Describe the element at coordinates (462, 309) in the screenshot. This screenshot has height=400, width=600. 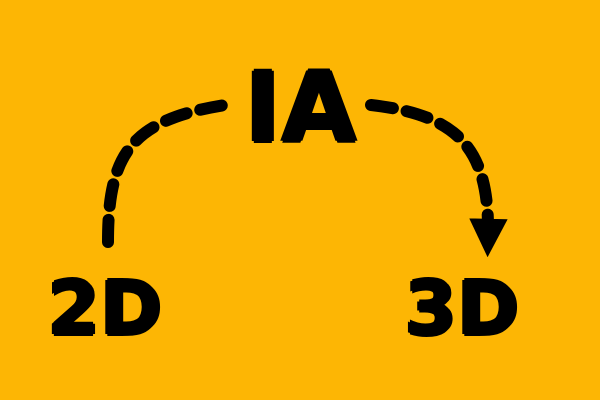
I see `node-3d: 3D` at that location.